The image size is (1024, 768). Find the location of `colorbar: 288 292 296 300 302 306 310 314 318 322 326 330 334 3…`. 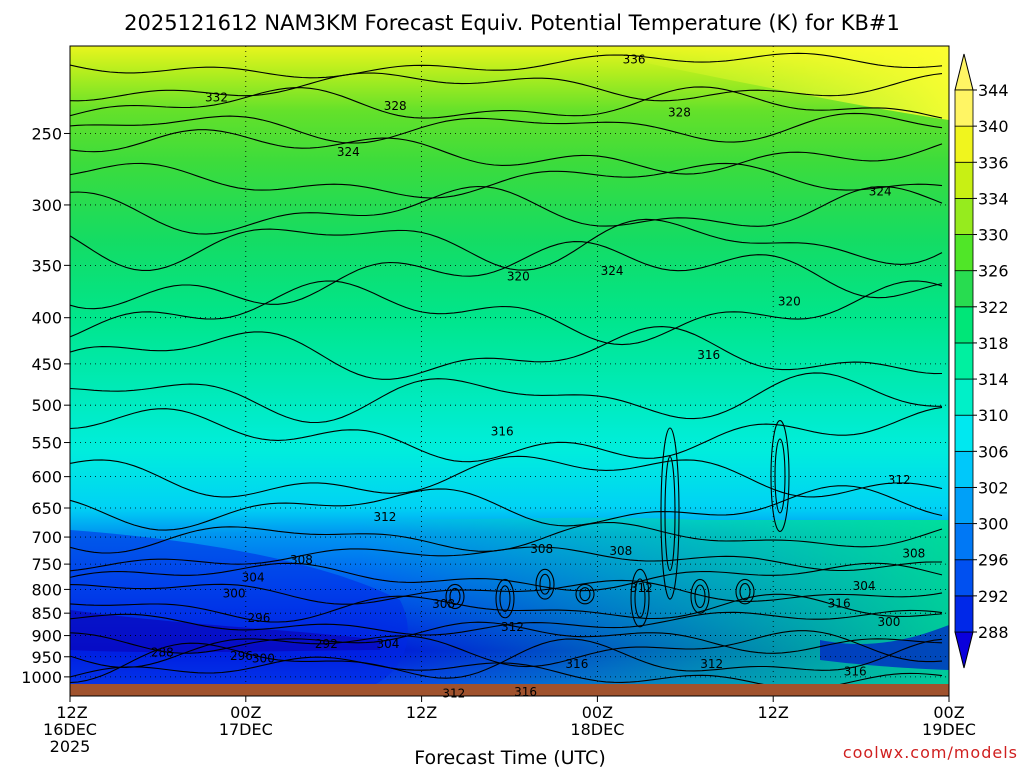

colorbar: 288 292 296 300 302 306 310 314 318 322 326 330 334 3… is located at coordinates (981, 361).